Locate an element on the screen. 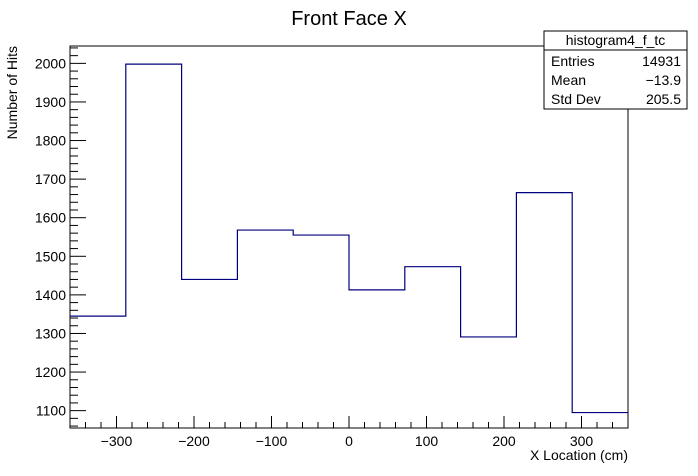 The height and width of the screenshot is (476, 698). x-tick-label: 200 is located at coordinates (504, 441).